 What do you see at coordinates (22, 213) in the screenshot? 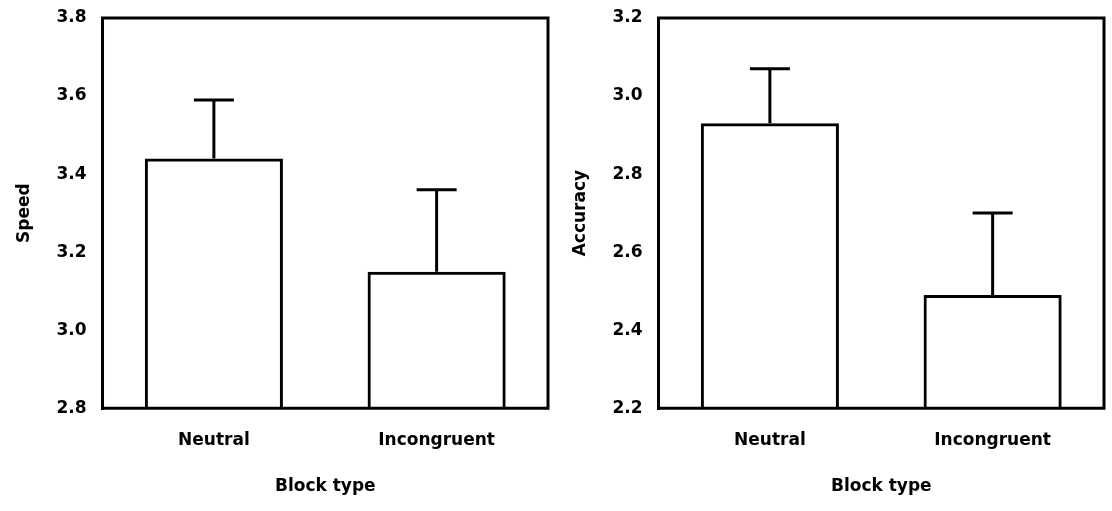
I see `y-axis-title: Speed` at bounding box center [22, 213].